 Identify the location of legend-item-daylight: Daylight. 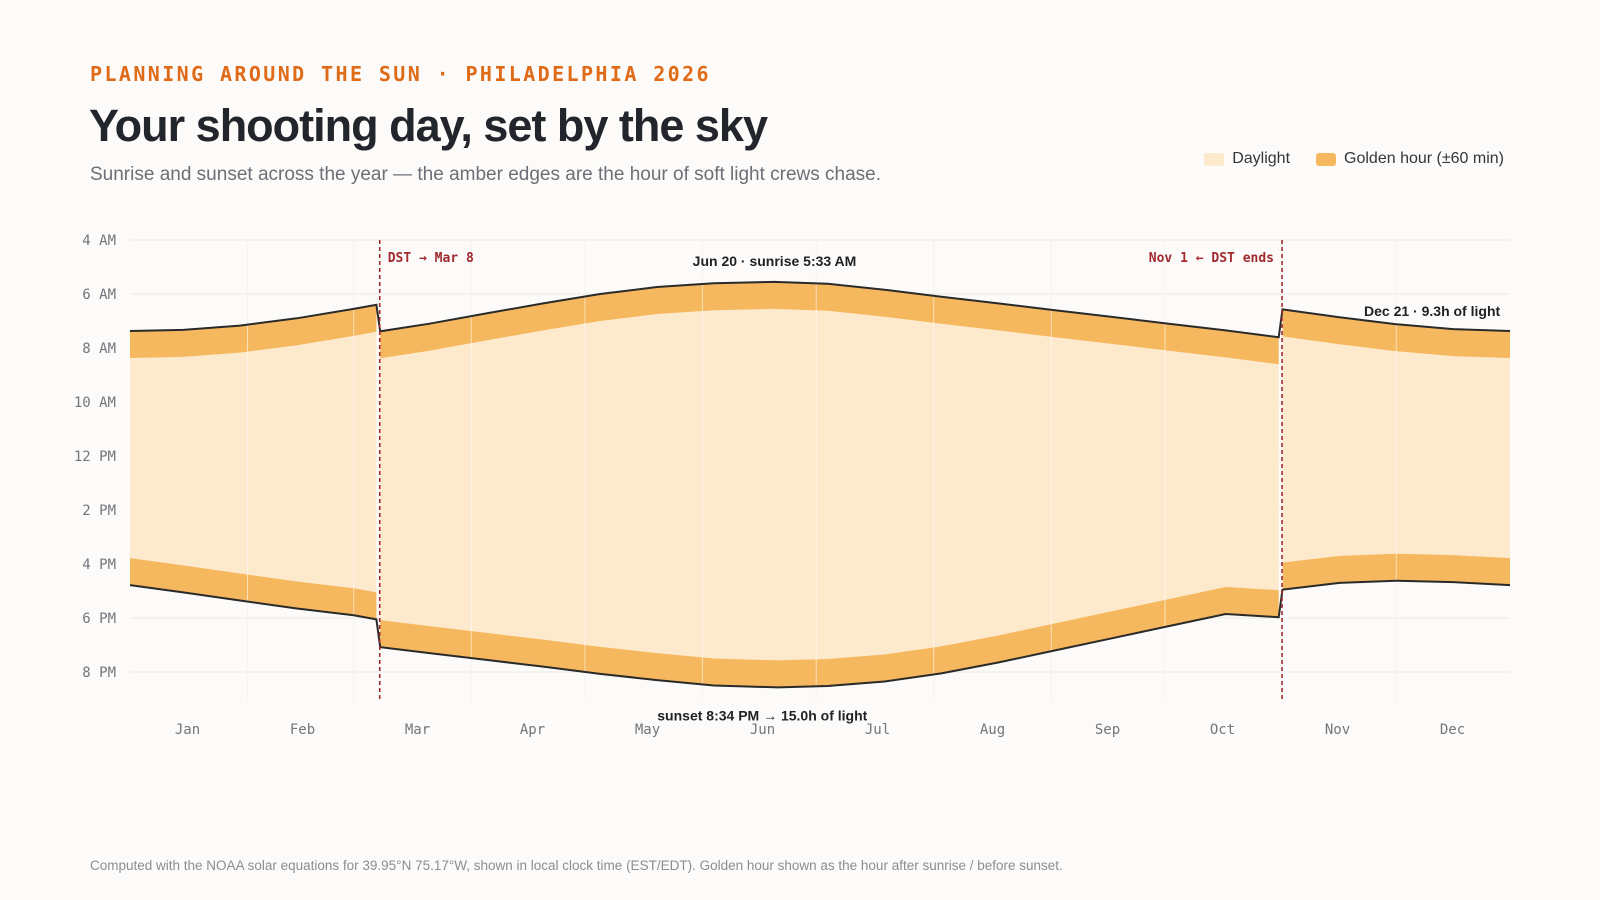
(1247, 159).